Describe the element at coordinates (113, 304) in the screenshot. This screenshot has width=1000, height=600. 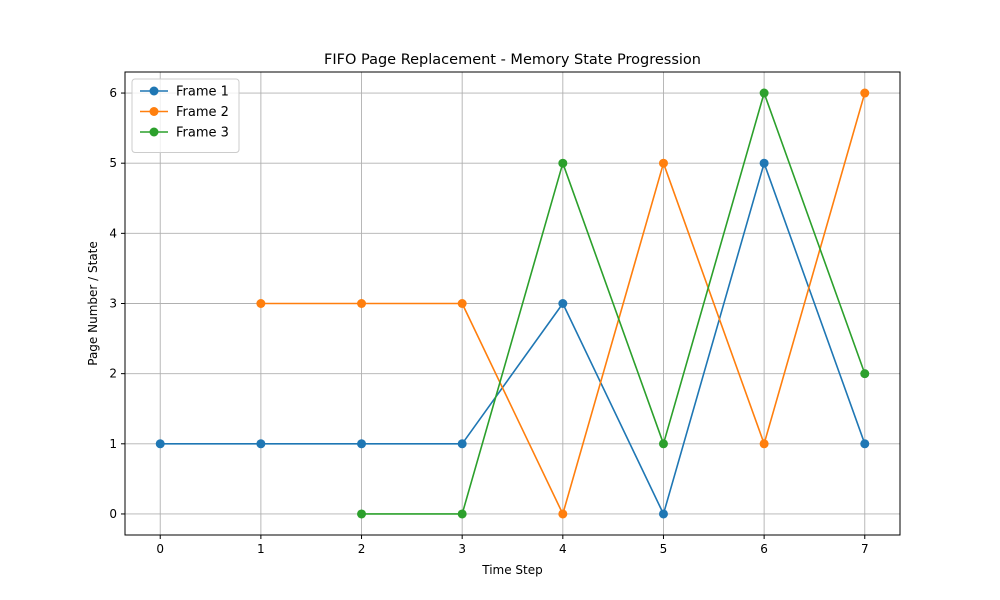
I see `y-tick-label: 3` at that location.